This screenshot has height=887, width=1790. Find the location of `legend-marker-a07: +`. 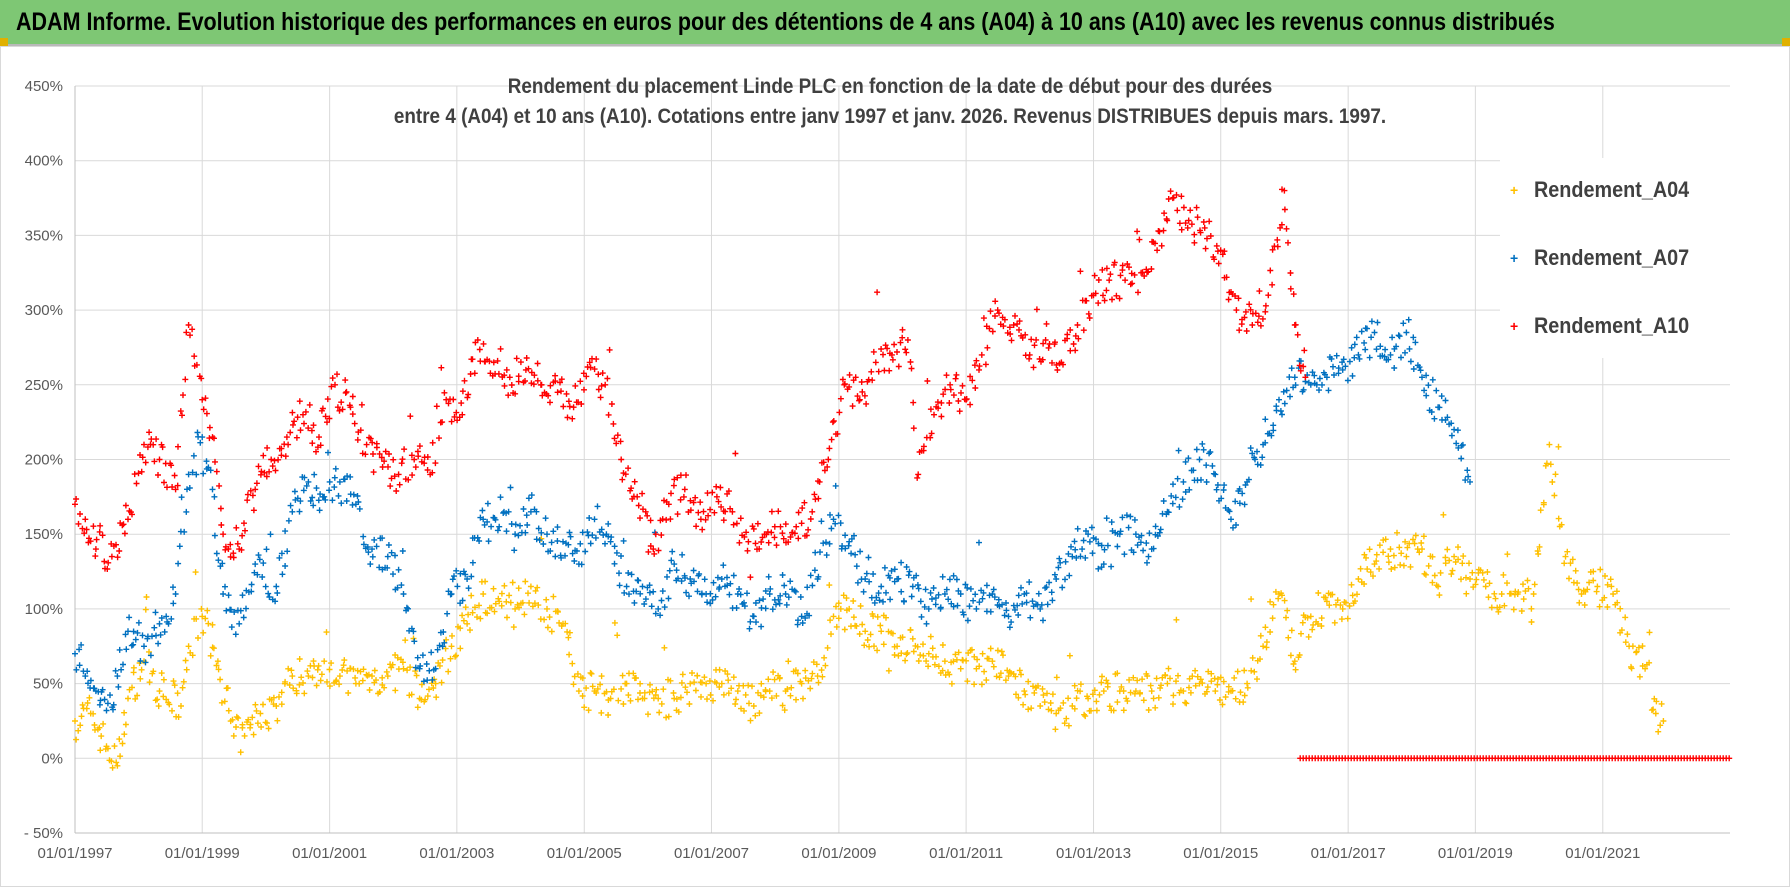

legend-marker-a07: + is located at coordinates (1514, 258).